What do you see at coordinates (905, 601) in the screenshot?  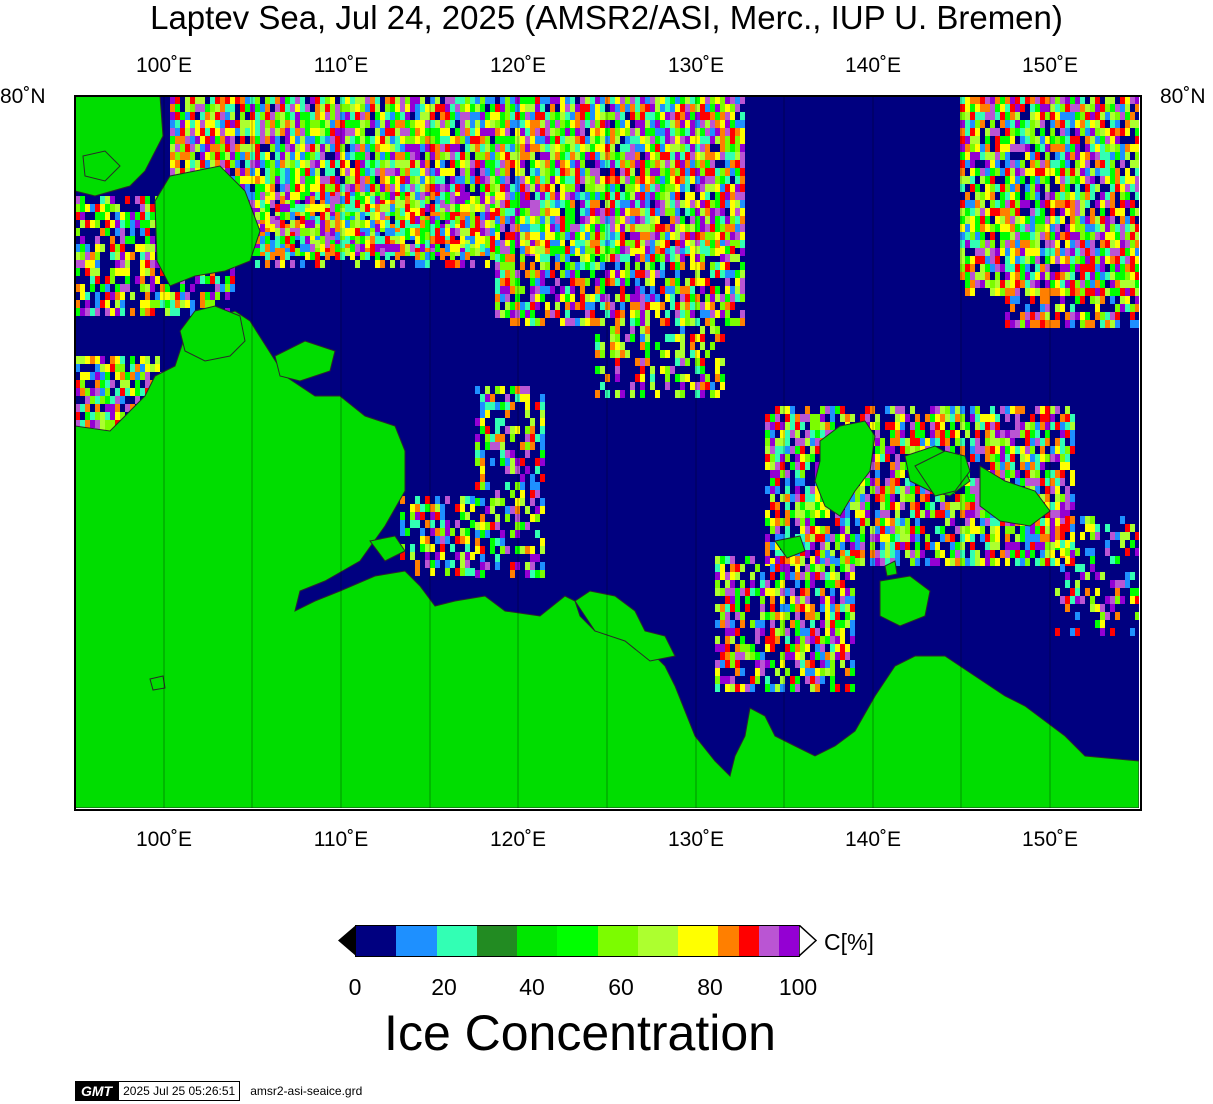 I see `land-bolshoy-lyakhovsky` at bounding box center [905, 601].